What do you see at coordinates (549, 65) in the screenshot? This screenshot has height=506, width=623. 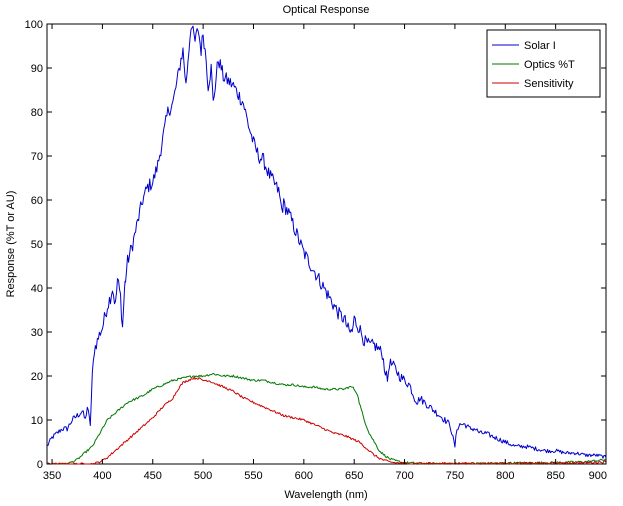 I see `legend-label: Optics %T` at bounding box center [549, 65].